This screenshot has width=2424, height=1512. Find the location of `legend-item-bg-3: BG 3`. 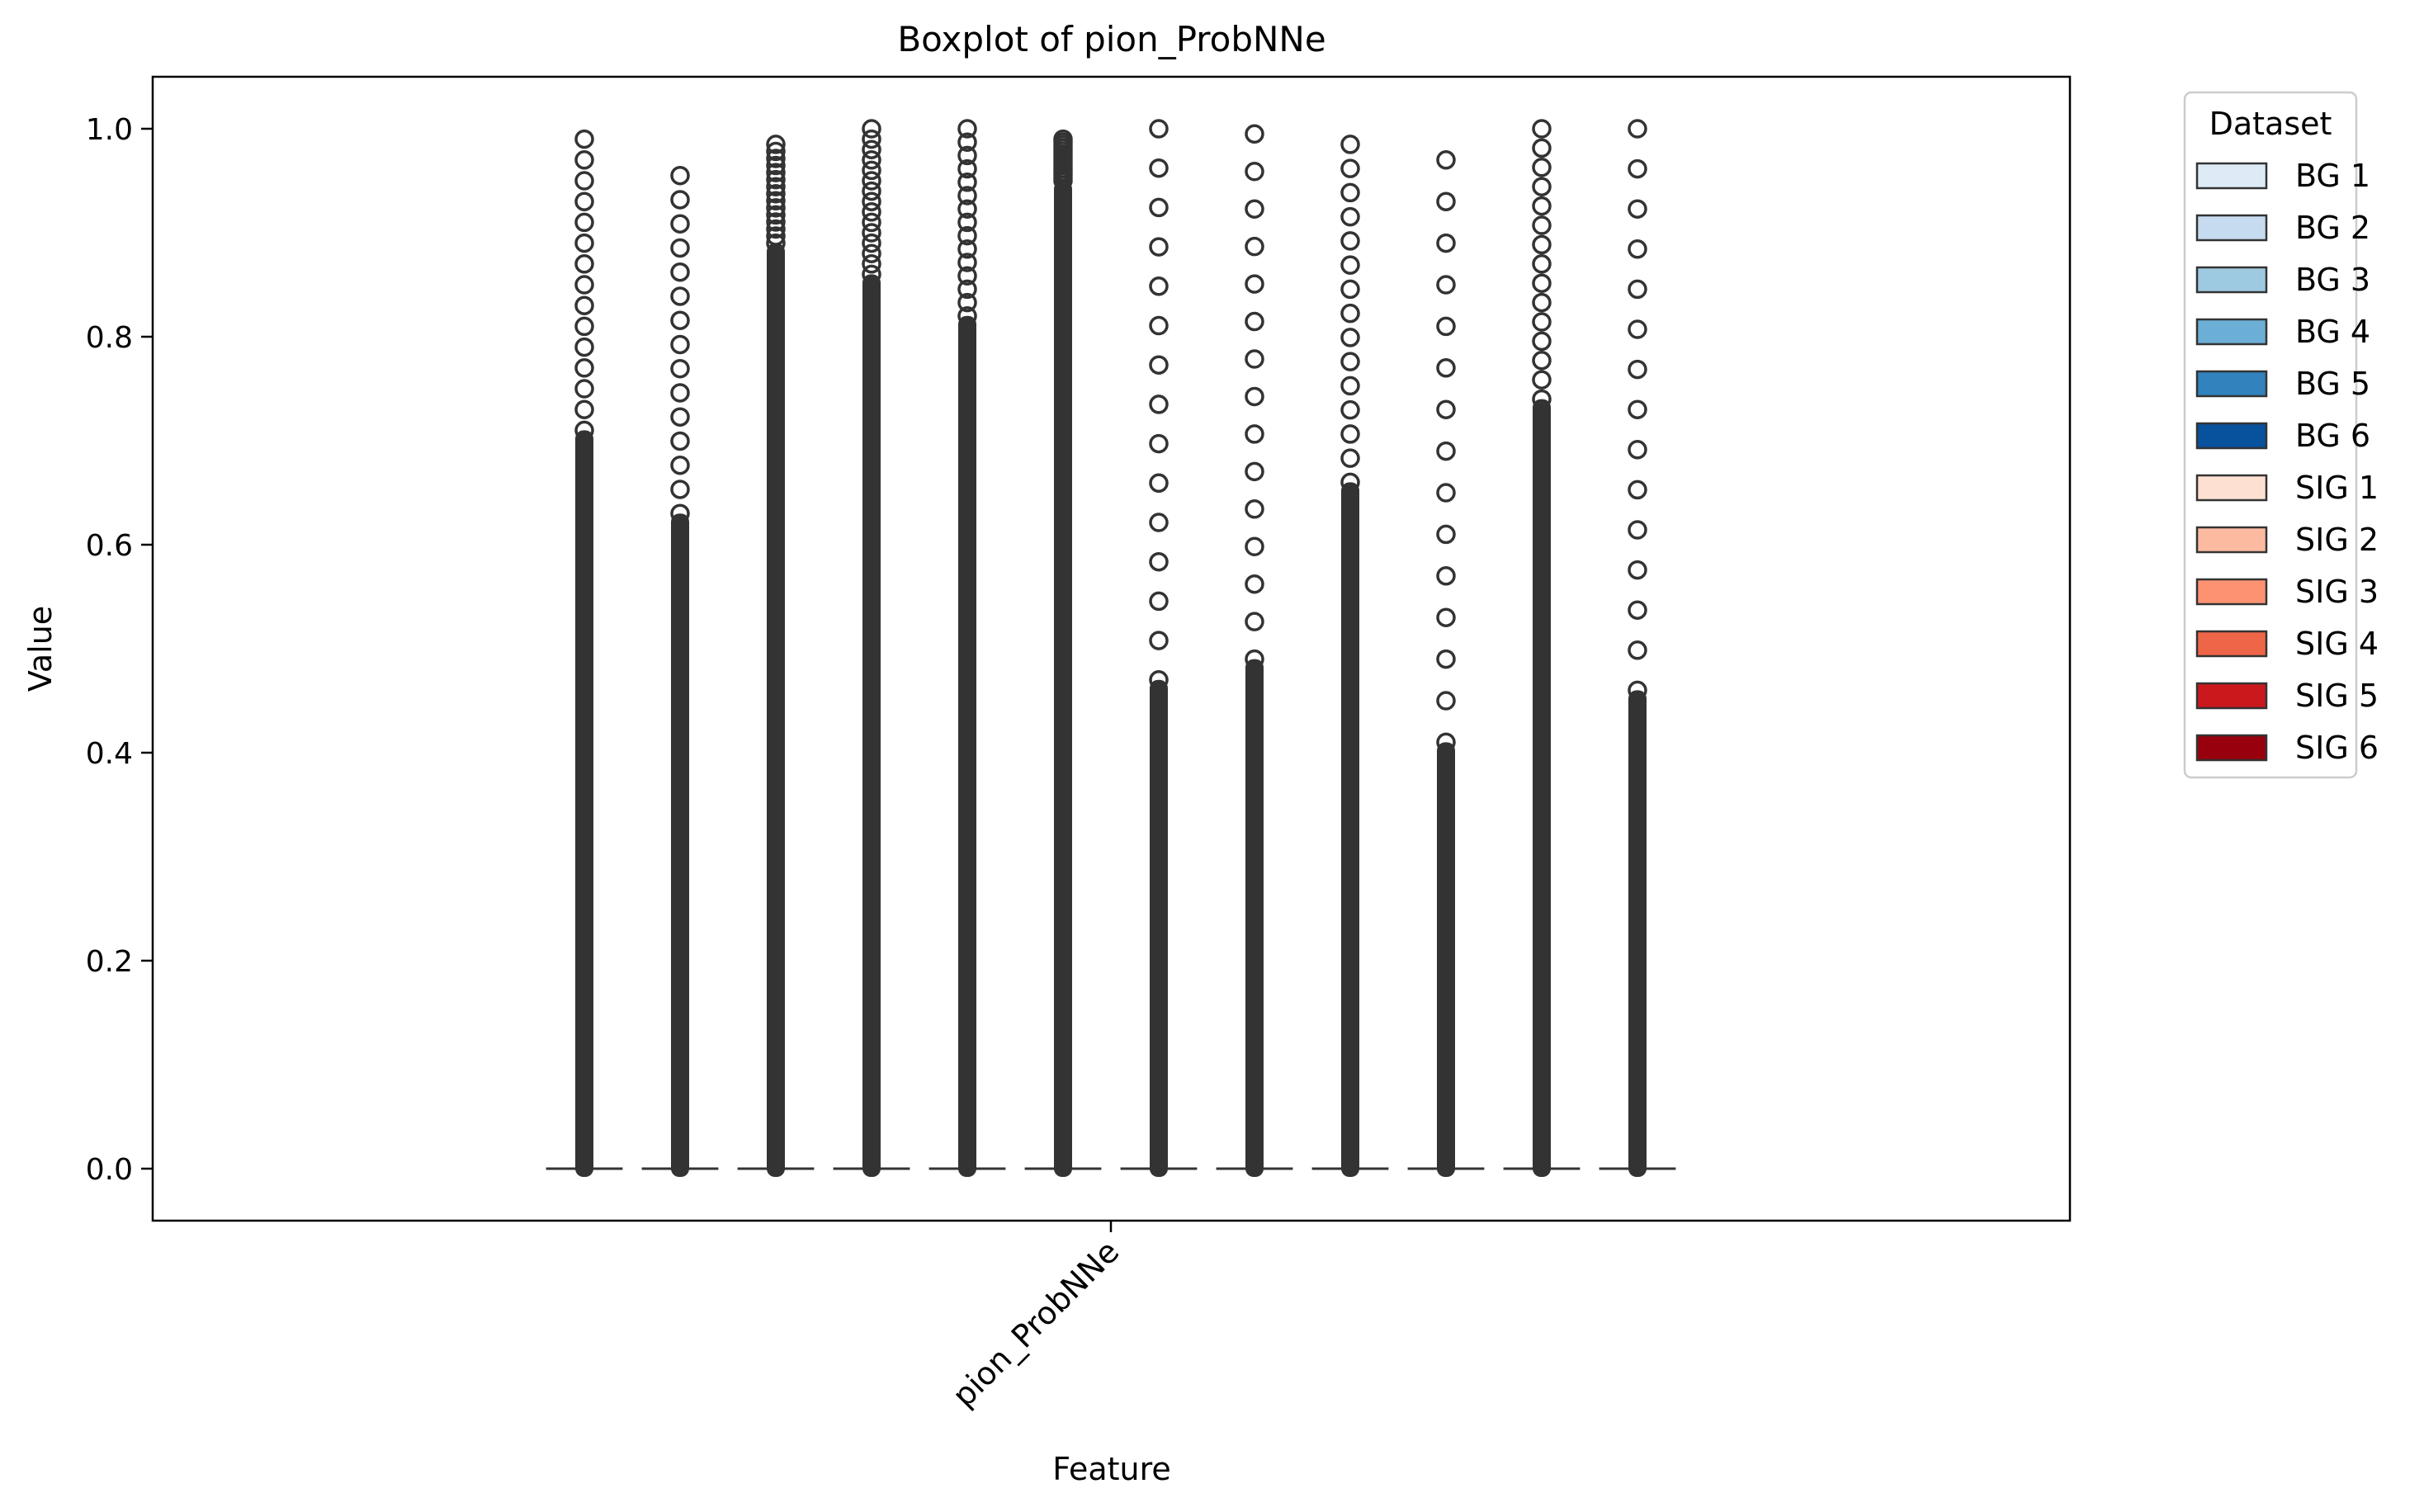

legend-item-bg-3: BG 3 is located at coordinates (2282, 280).